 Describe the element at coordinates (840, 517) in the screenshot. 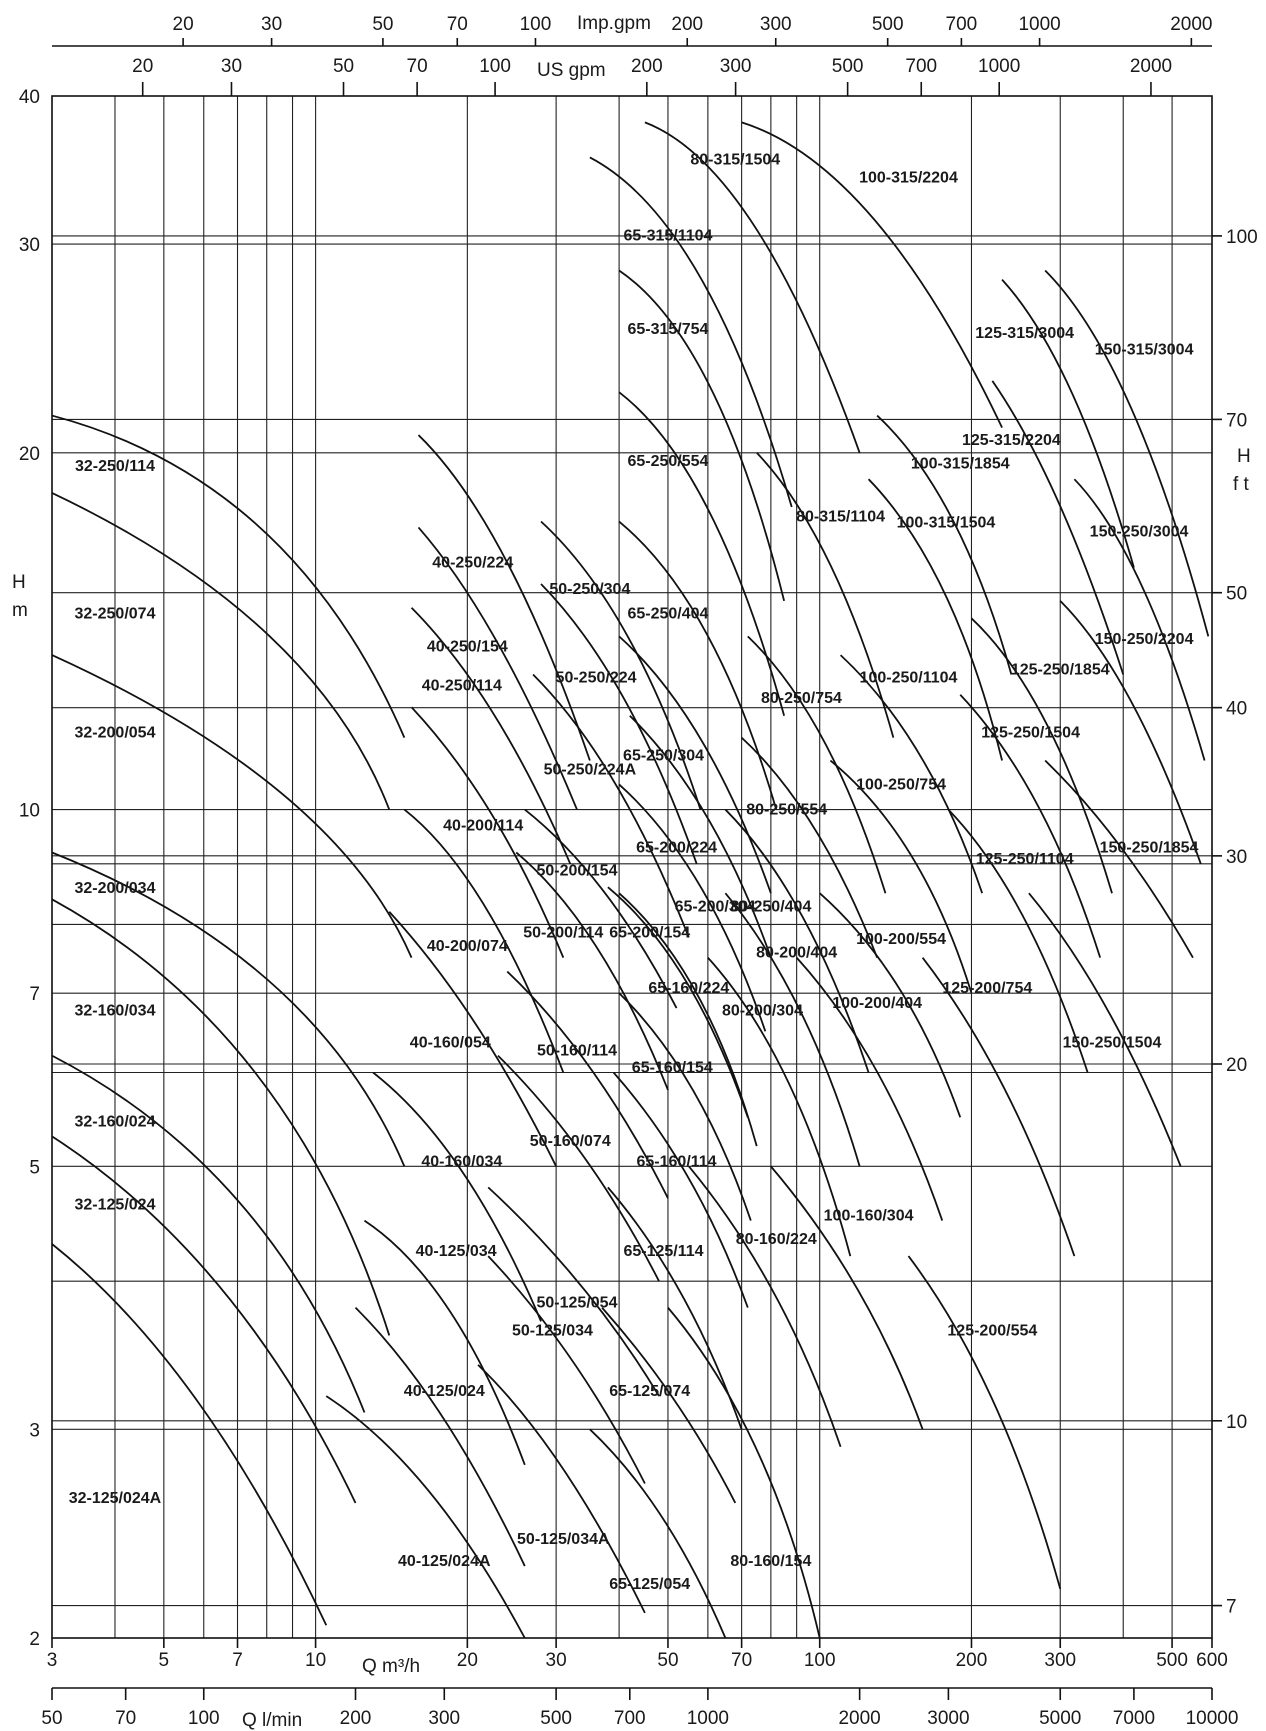

I see `pump-label: 80-315/1104` at that location.